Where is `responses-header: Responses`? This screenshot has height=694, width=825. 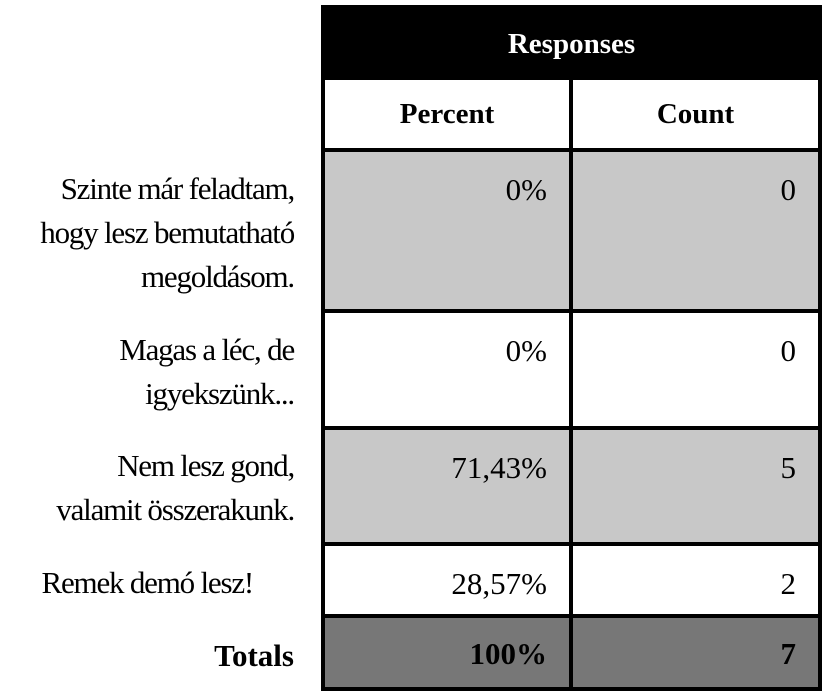
responses-header: Responses is located at coordinates (571, 44).